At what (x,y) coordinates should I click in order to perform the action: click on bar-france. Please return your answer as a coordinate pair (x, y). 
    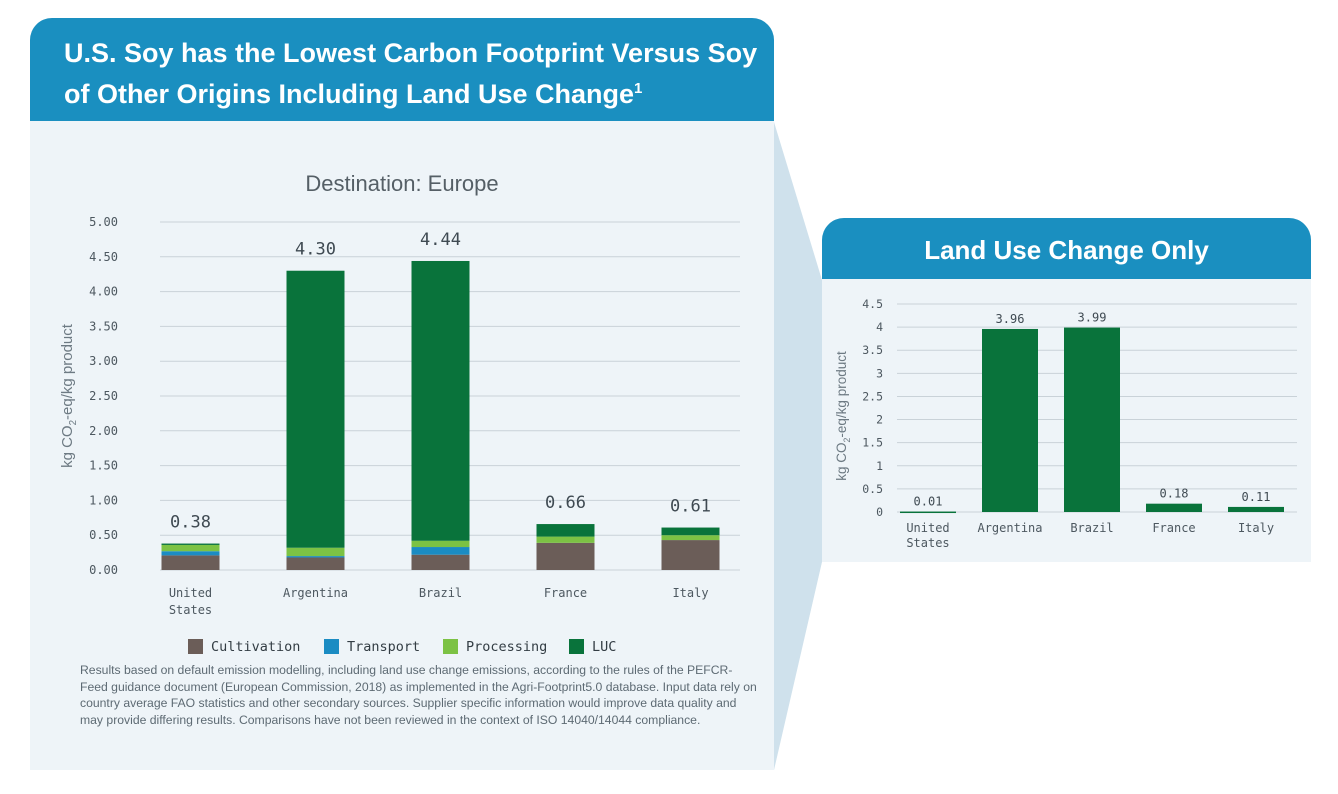
    Looking at the image, I should click on (1174, 507).